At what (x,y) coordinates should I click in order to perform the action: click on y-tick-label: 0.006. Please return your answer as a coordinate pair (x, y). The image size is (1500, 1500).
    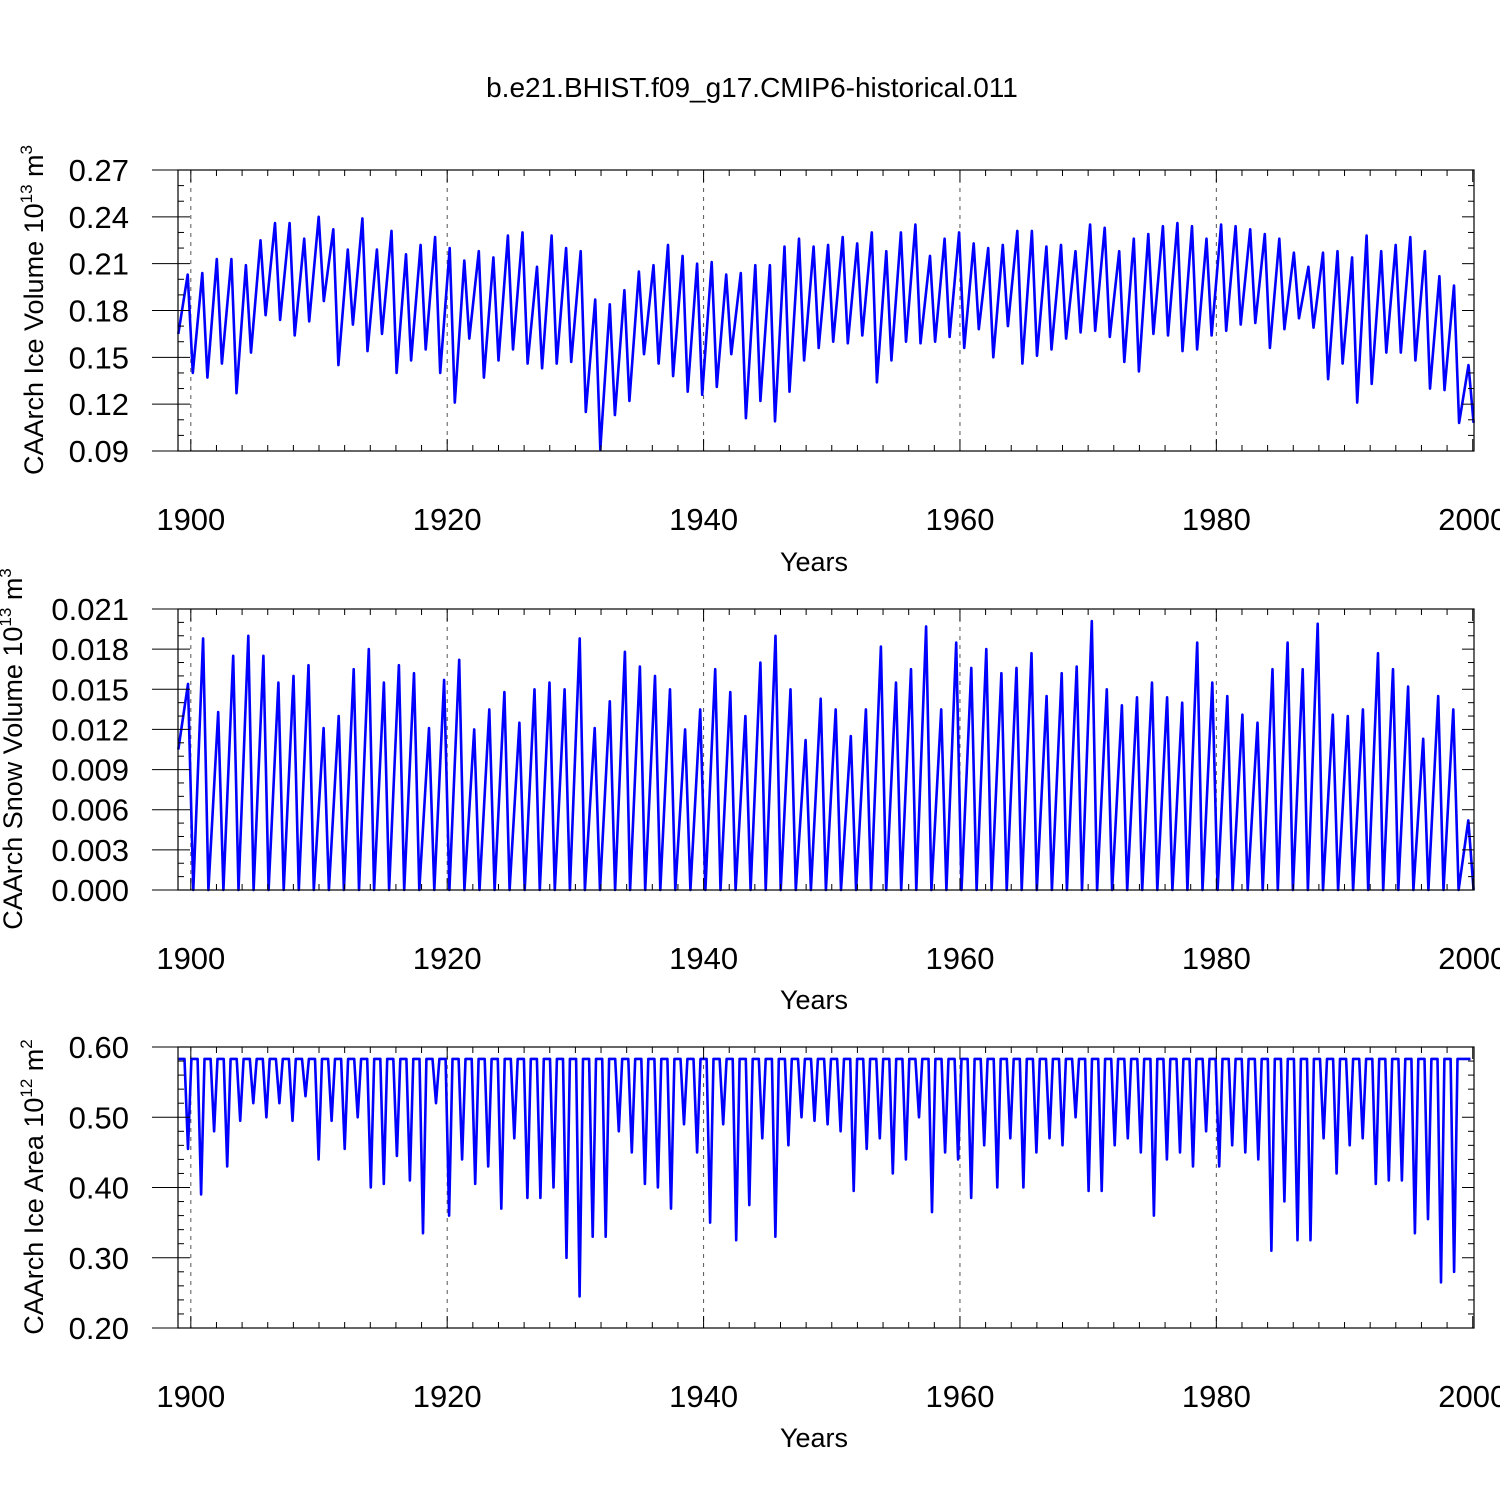
    Looking at the image, I should click on (90, 810).